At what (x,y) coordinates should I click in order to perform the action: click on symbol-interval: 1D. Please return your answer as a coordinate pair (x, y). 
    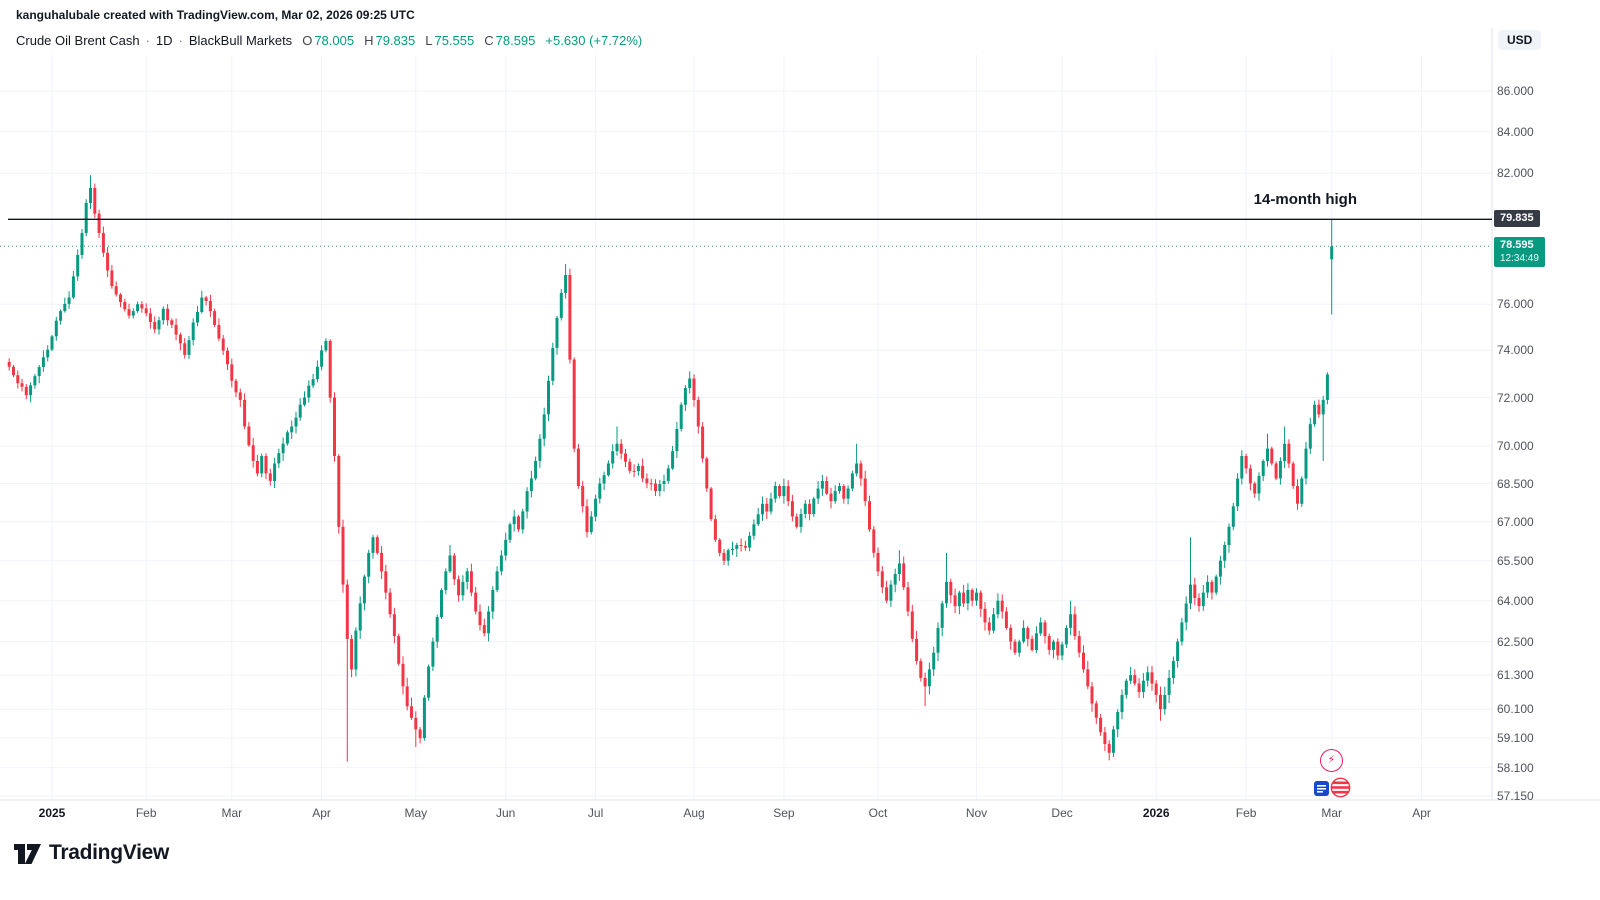
    Looking at the image, I should click on (164, 40).